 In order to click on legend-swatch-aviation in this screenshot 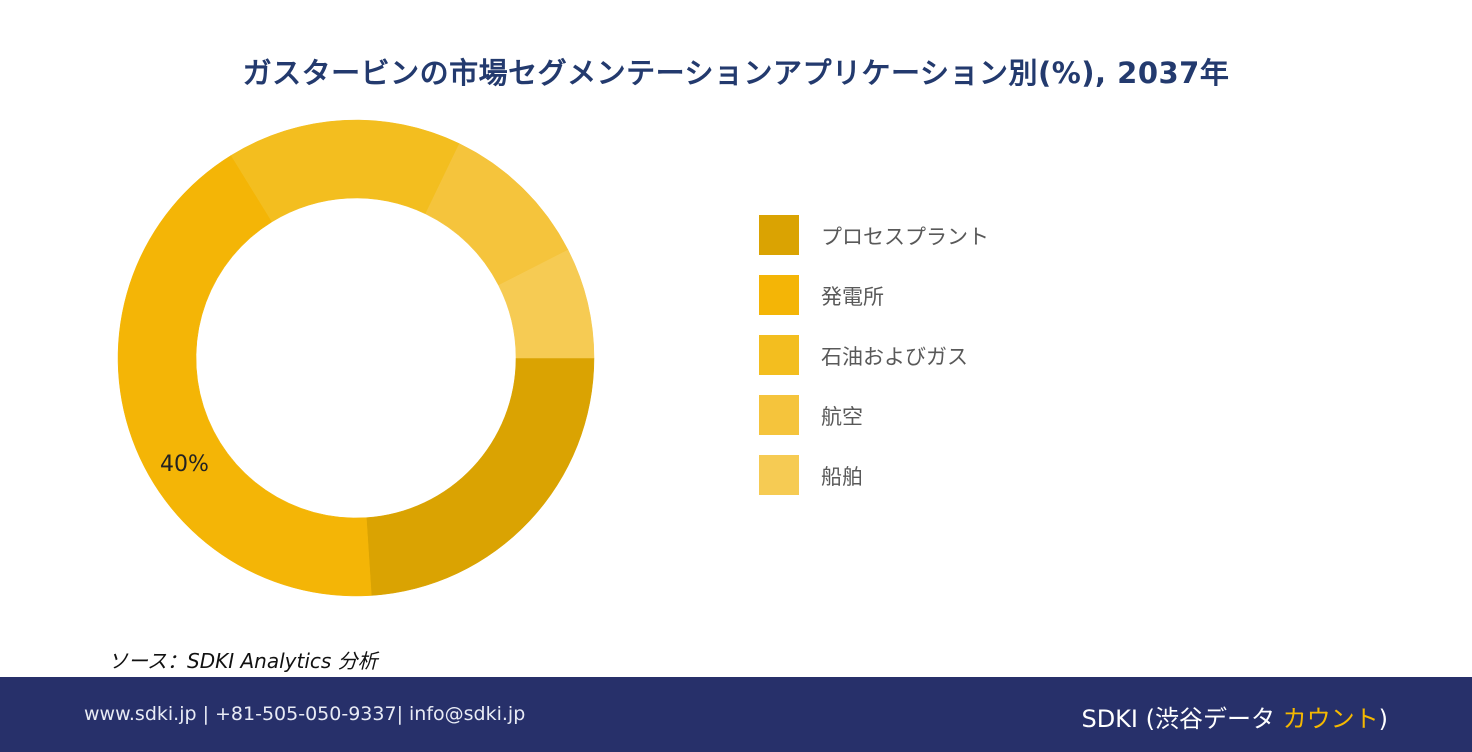, I will do `click(779, 415)`.